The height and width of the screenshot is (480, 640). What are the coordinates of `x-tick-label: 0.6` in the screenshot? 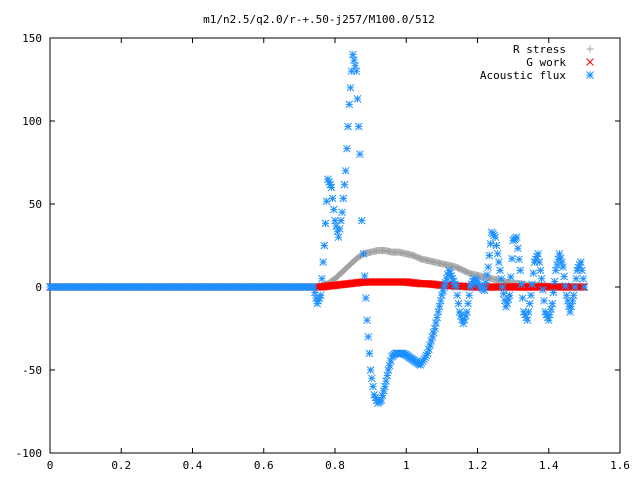 It's located at (264, 465).